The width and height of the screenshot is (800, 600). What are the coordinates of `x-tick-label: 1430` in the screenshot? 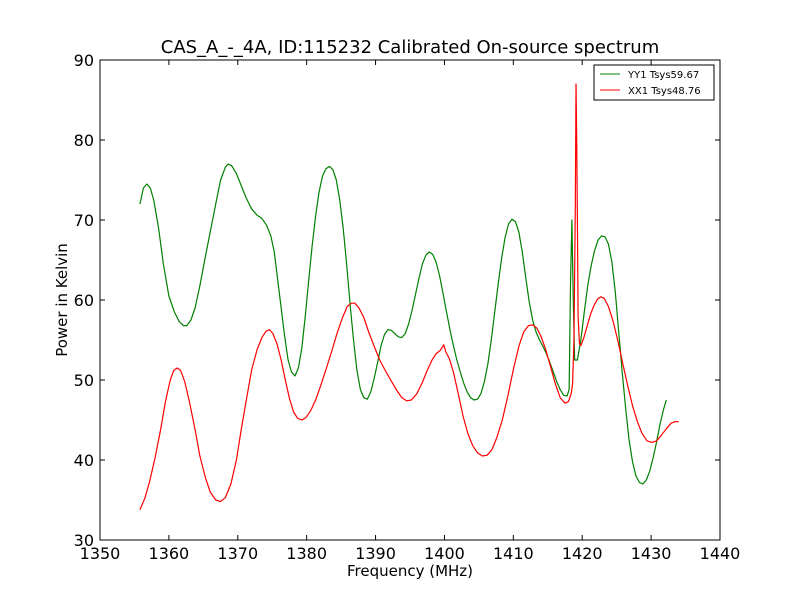 It's located at (651, 553).